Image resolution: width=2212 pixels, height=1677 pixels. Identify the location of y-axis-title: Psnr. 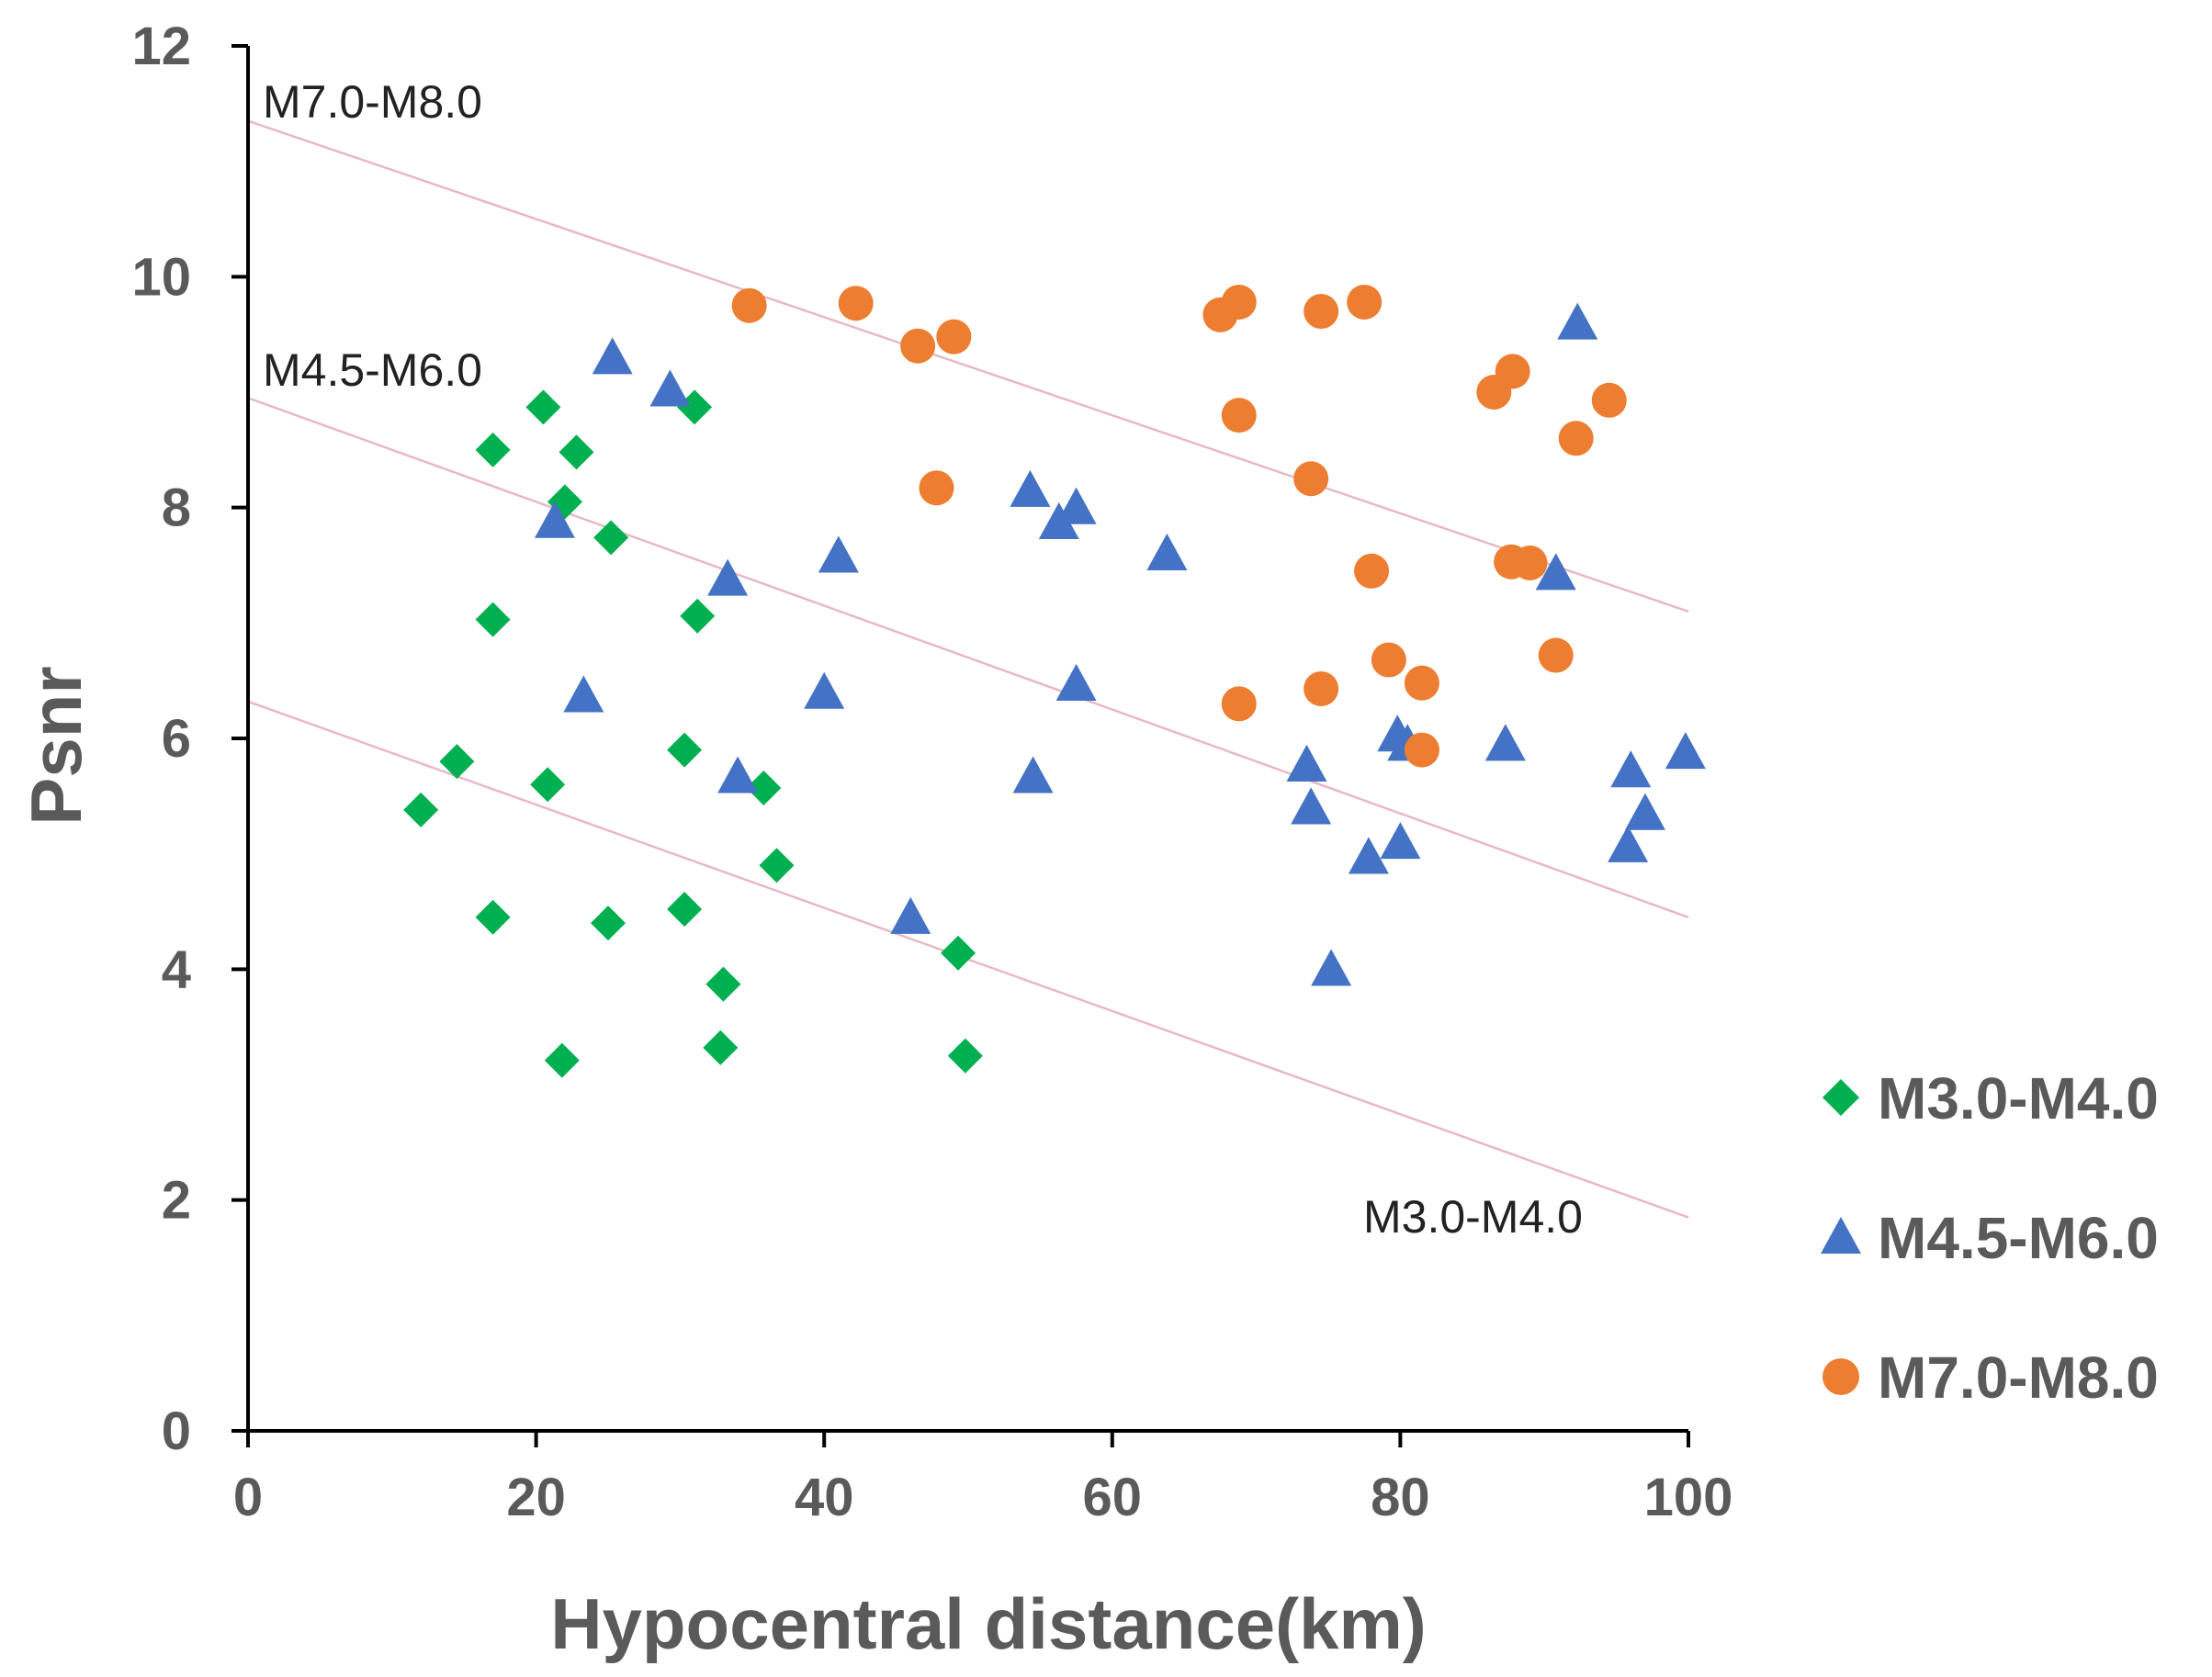
(56, 745).